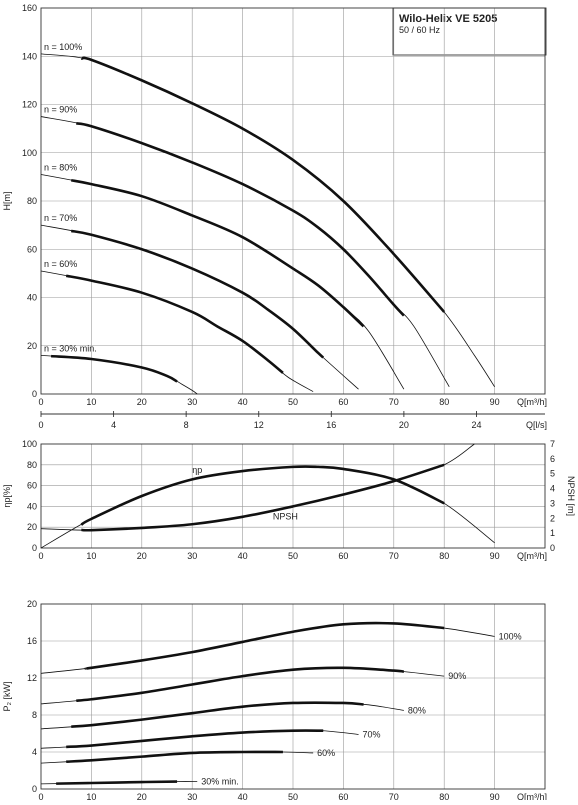 Image resolution: width=578 pixels, height=805 pixels. I want to click on secondary-x-tick-label: 0, so click(40, 425).